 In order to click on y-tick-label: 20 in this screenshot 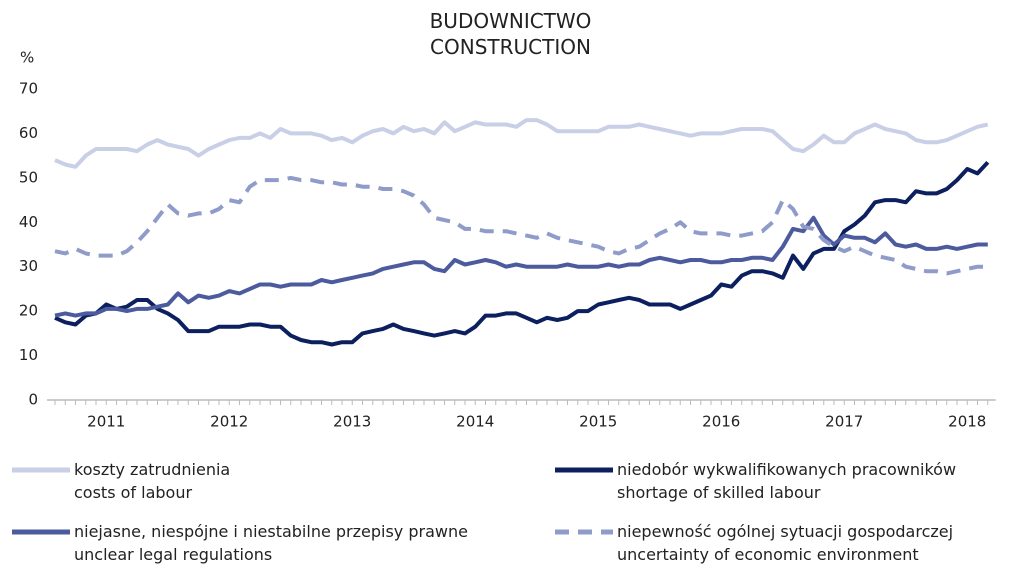, I will do `click(28, 311)`.